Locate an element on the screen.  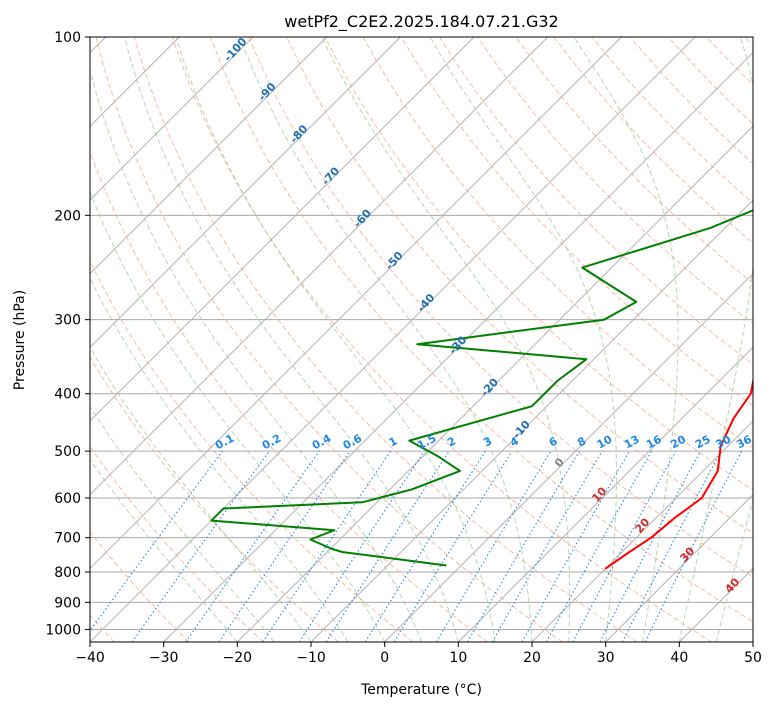
y-axis-label: Pressure (hPa) is located at coordinates (20, 340).